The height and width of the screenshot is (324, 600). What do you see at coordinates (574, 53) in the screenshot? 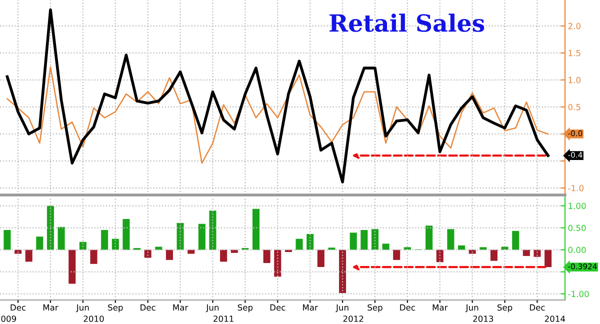
I see `y-tick-label: 1.5` at bounding box center [574, 53].